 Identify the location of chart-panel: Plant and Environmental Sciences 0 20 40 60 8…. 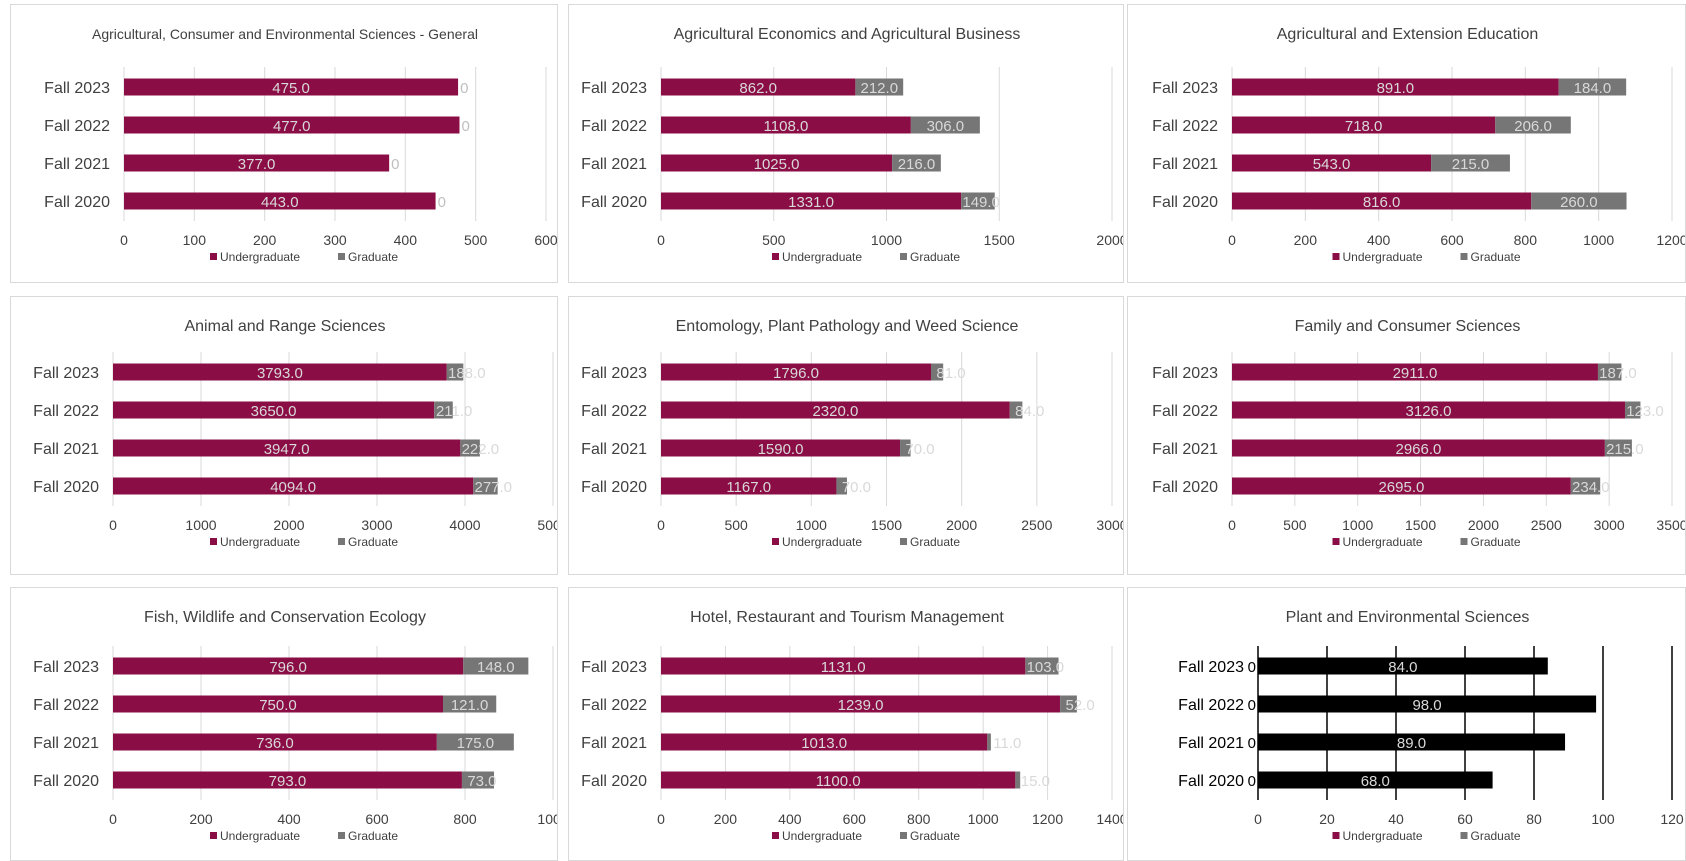
(1406, 724).